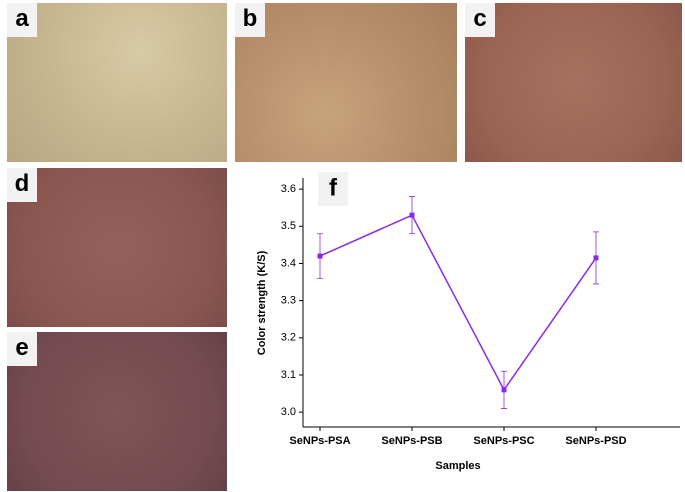 This screenshot has height=492, width=685. I want to click on y-tick-label: 3.5, so click(288, 226).